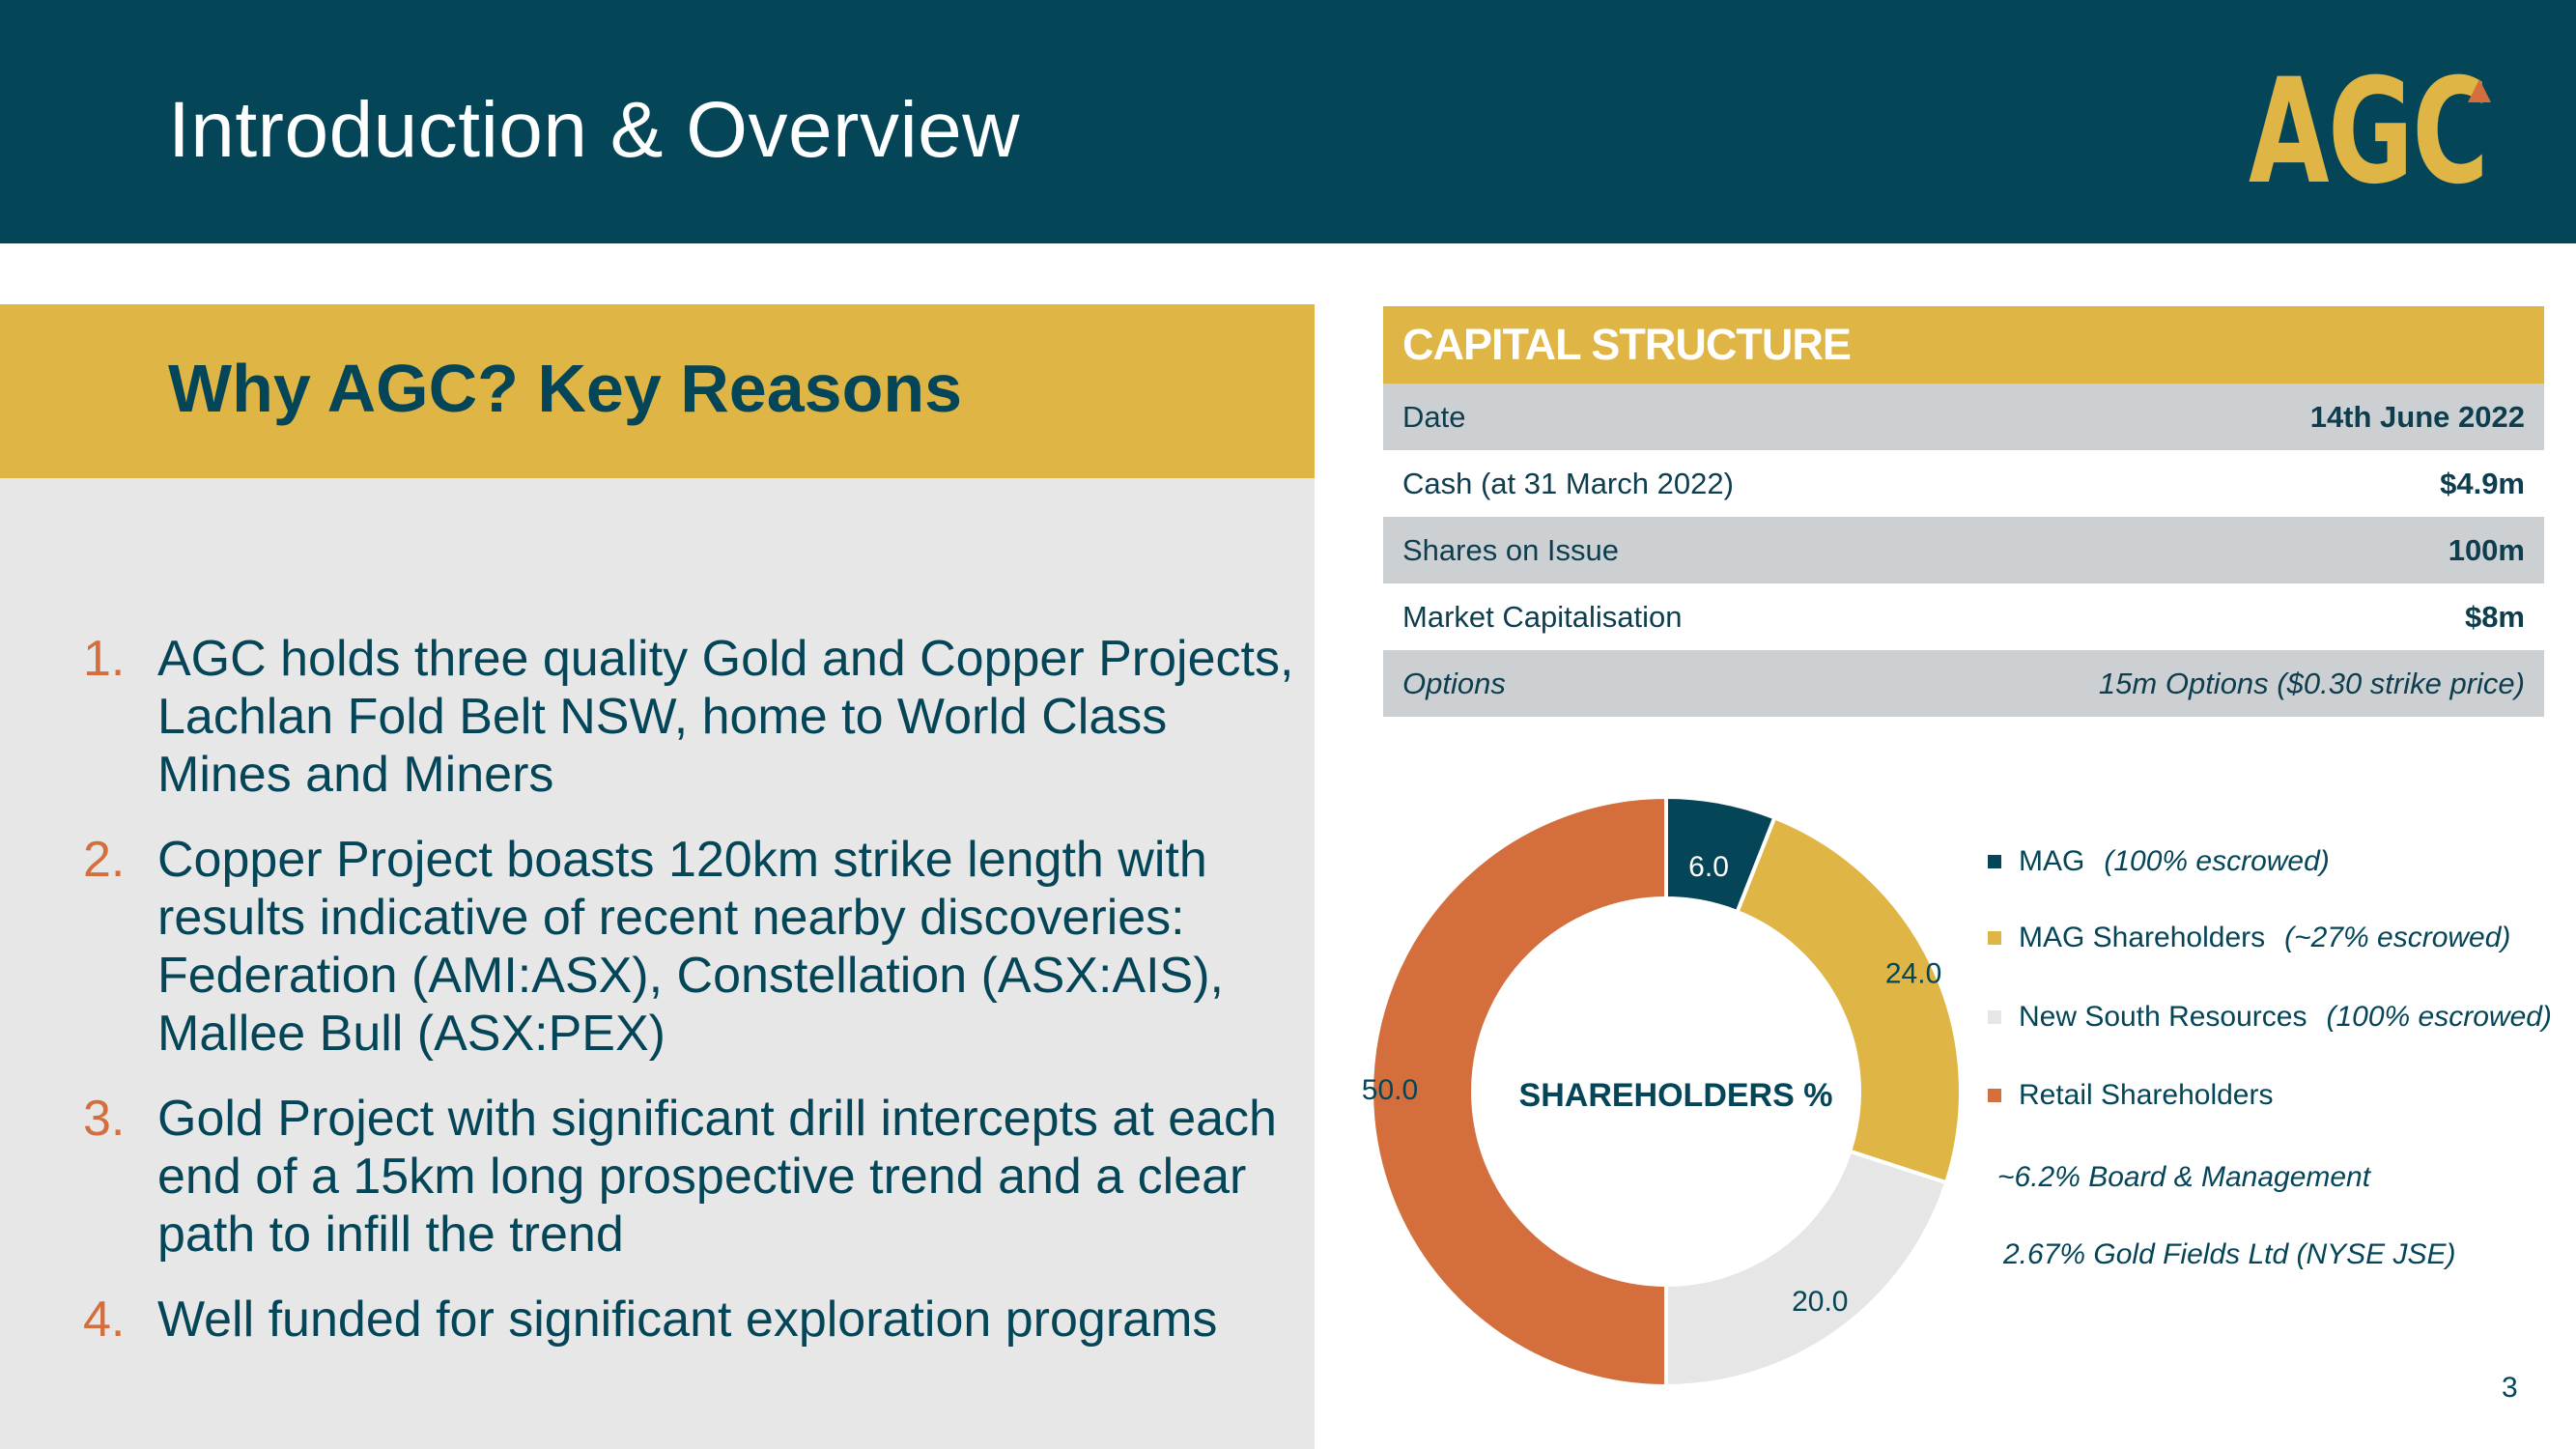  Describe the element at coordinates (1542, 616) in the screenshot. I see `row-label: Market Capitalisation` at that location.